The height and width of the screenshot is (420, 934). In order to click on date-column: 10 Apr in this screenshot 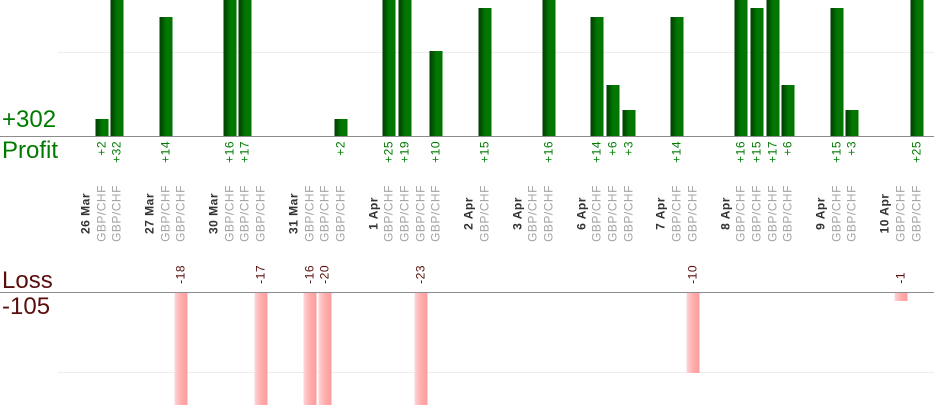, I will do `click(885, 210)`.